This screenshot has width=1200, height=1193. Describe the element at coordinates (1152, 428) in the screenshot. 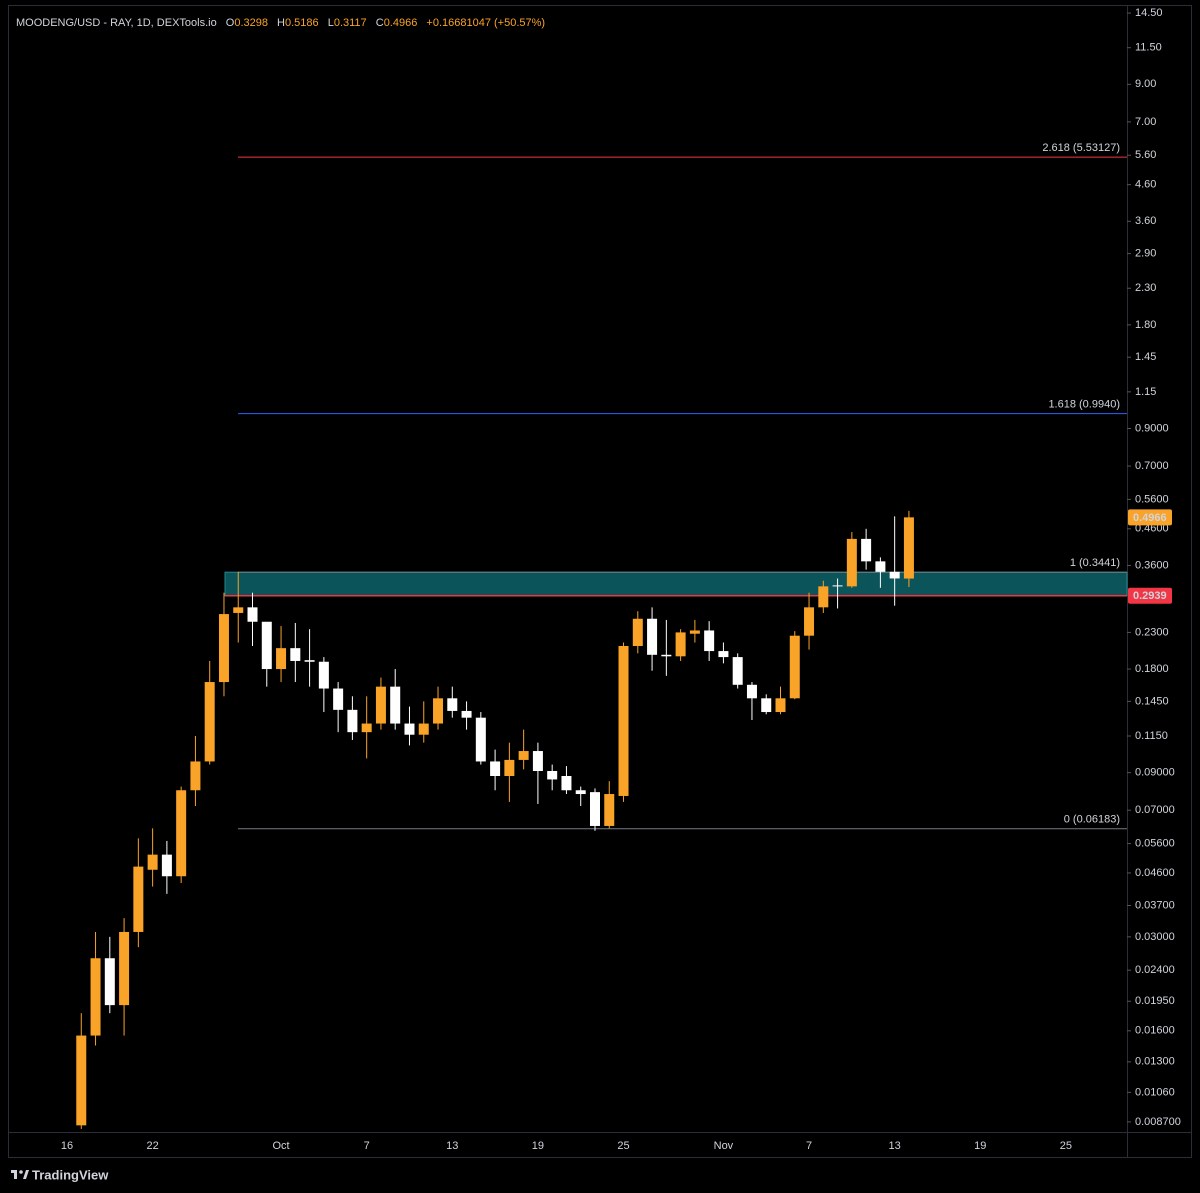

I see `y-tick-label: 0.9000` at that location.